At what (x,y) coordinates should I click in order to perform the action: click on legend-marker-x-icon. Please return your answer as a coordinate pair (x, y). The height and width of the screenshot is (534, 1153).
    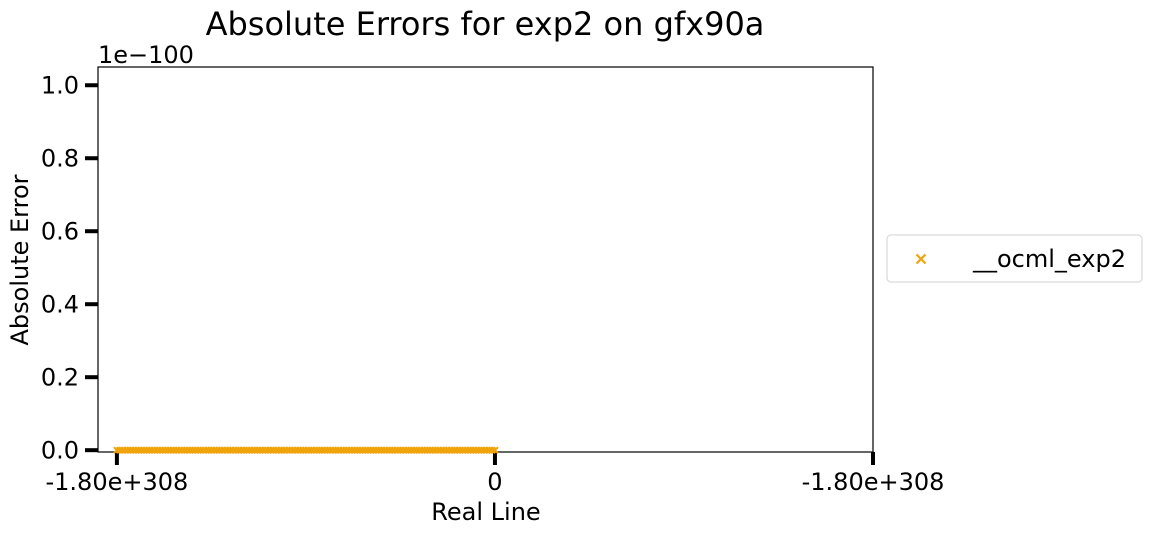
    Looking at the image, I should click on (921, 259).